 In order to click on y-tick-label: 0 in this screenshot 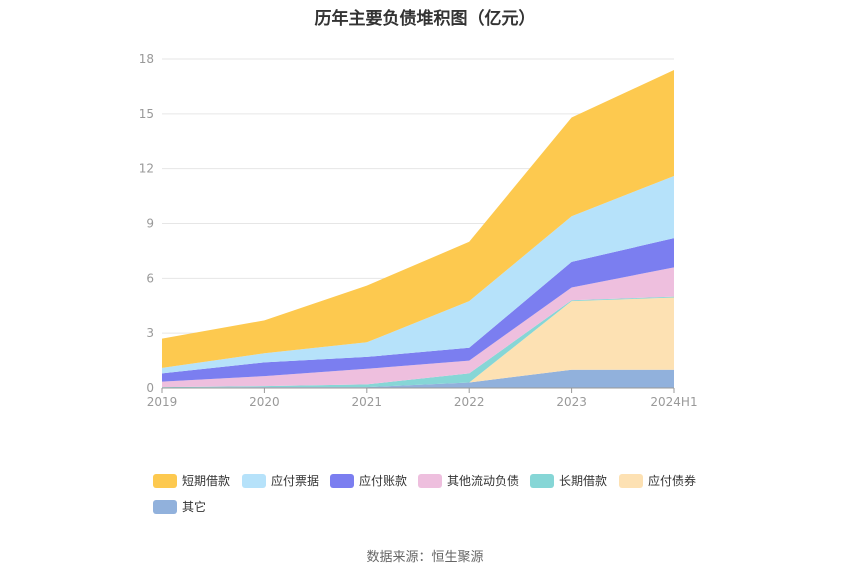, I will do `click(150, 388)`.